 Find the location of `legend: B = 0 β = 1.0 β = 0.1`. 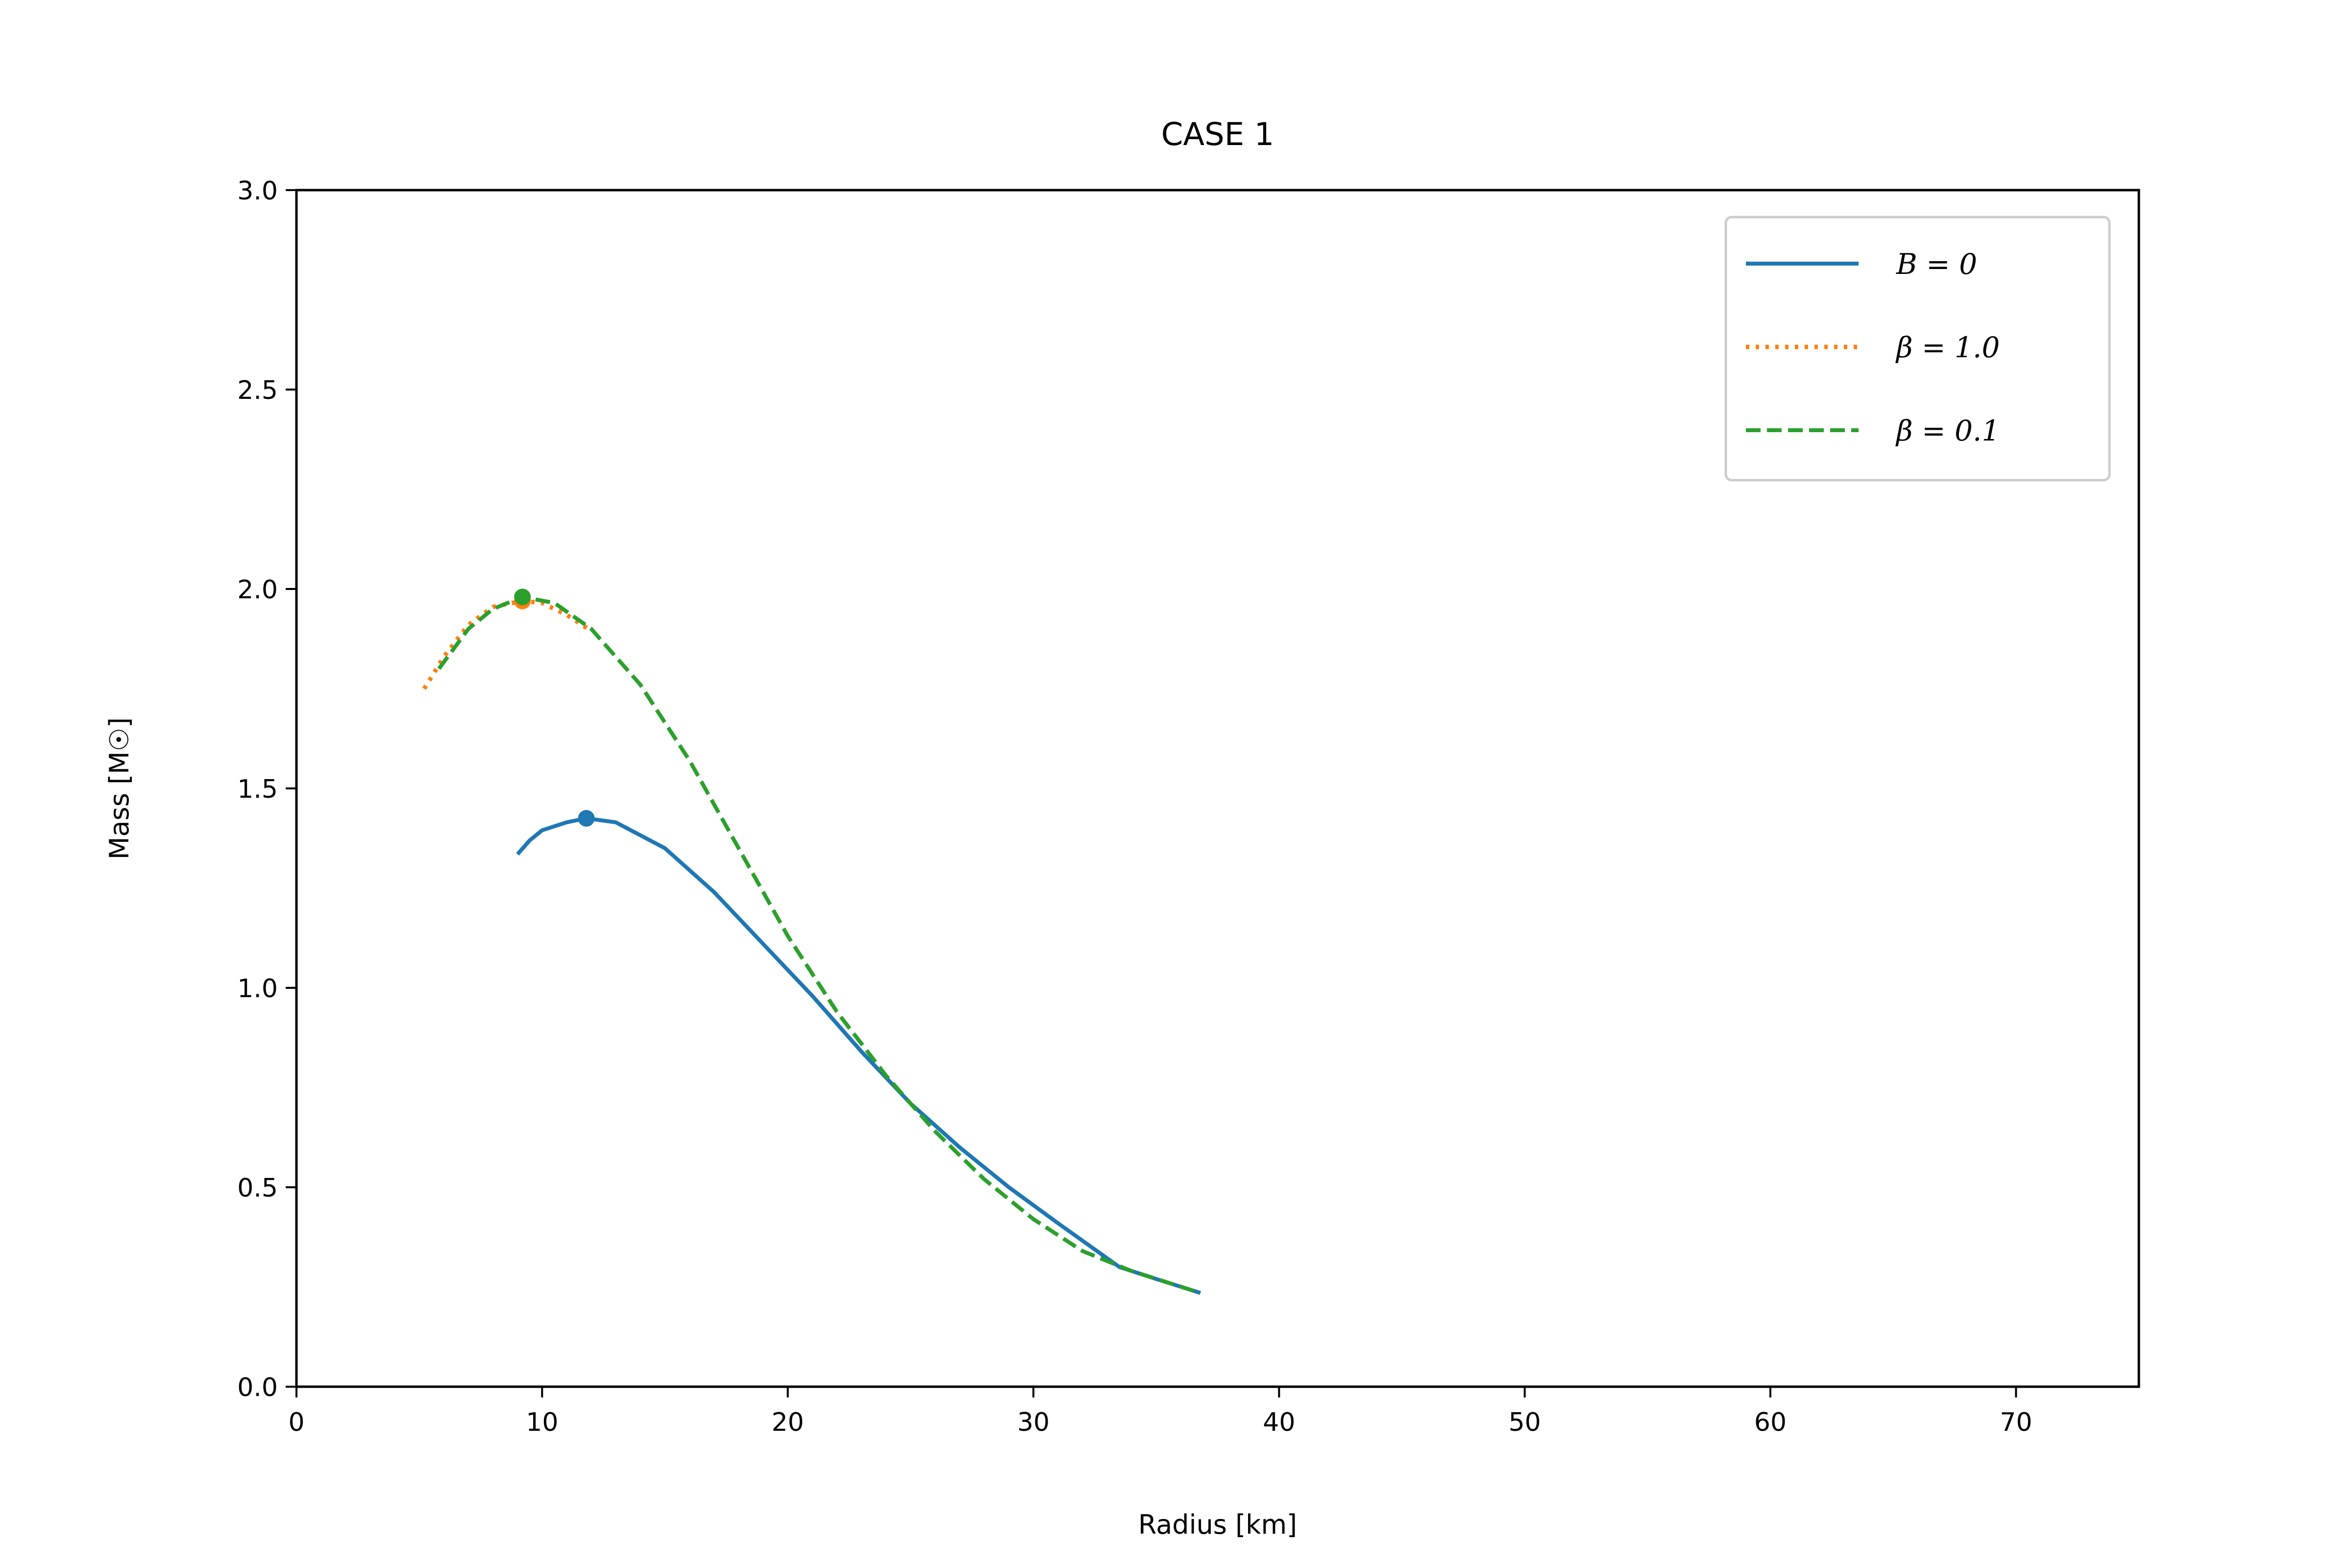

legend: B = 0 β = 1.0 β = 0.1 is located at coordinates (1917, 349).